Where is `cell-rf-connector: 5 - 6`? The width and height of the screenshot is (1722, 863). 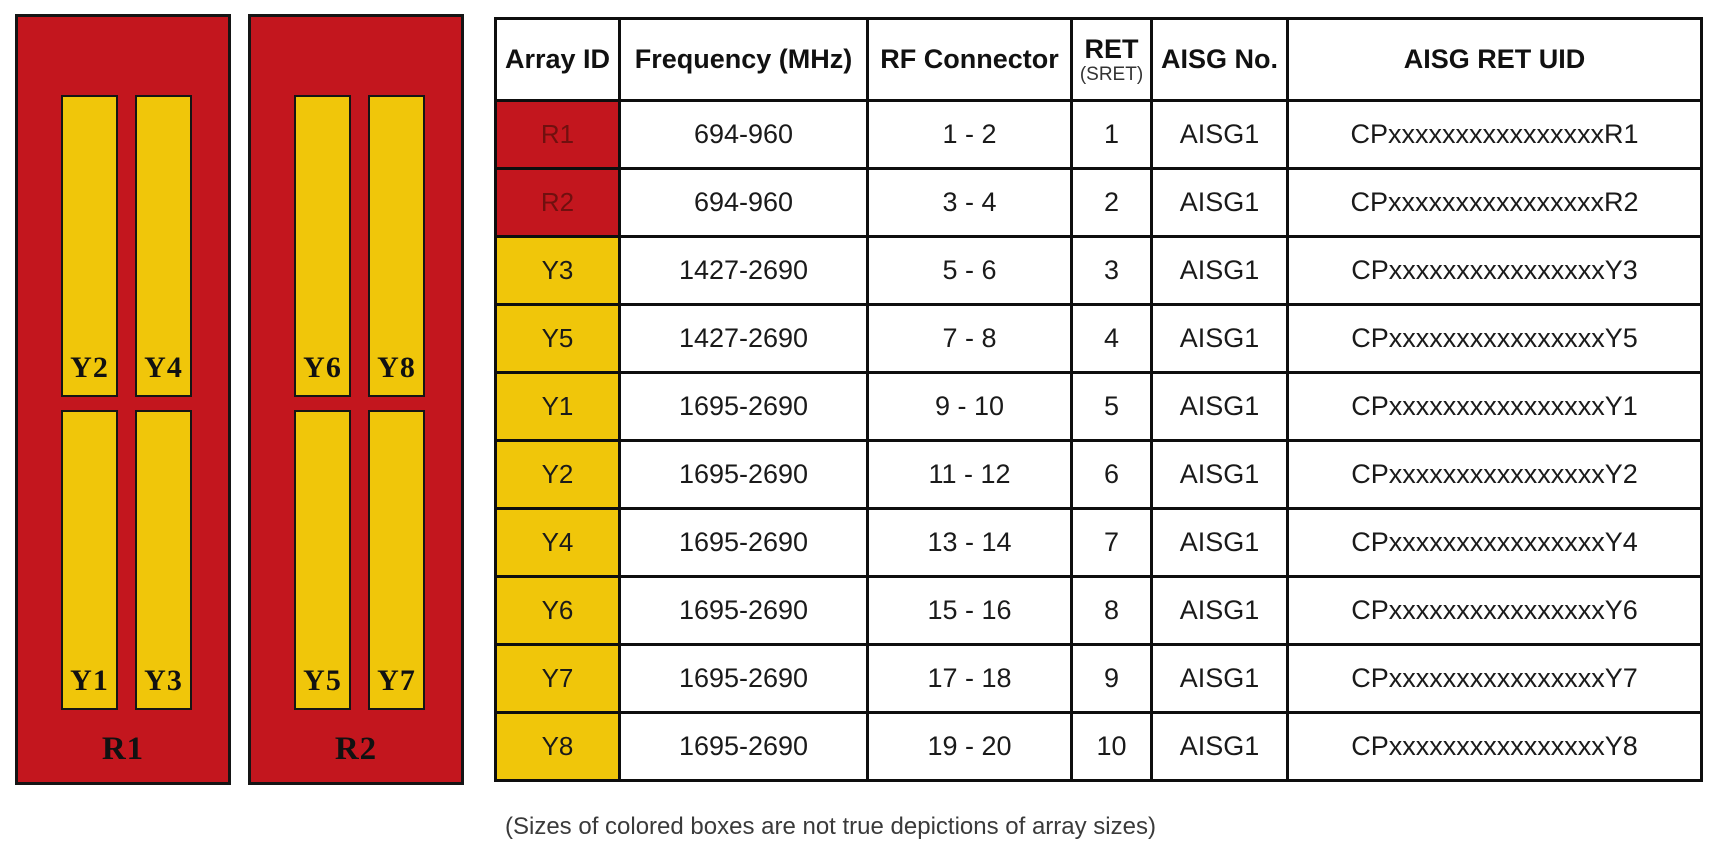
cell-rf-connector: 5 - 6 is located at coordinates (969, 270).